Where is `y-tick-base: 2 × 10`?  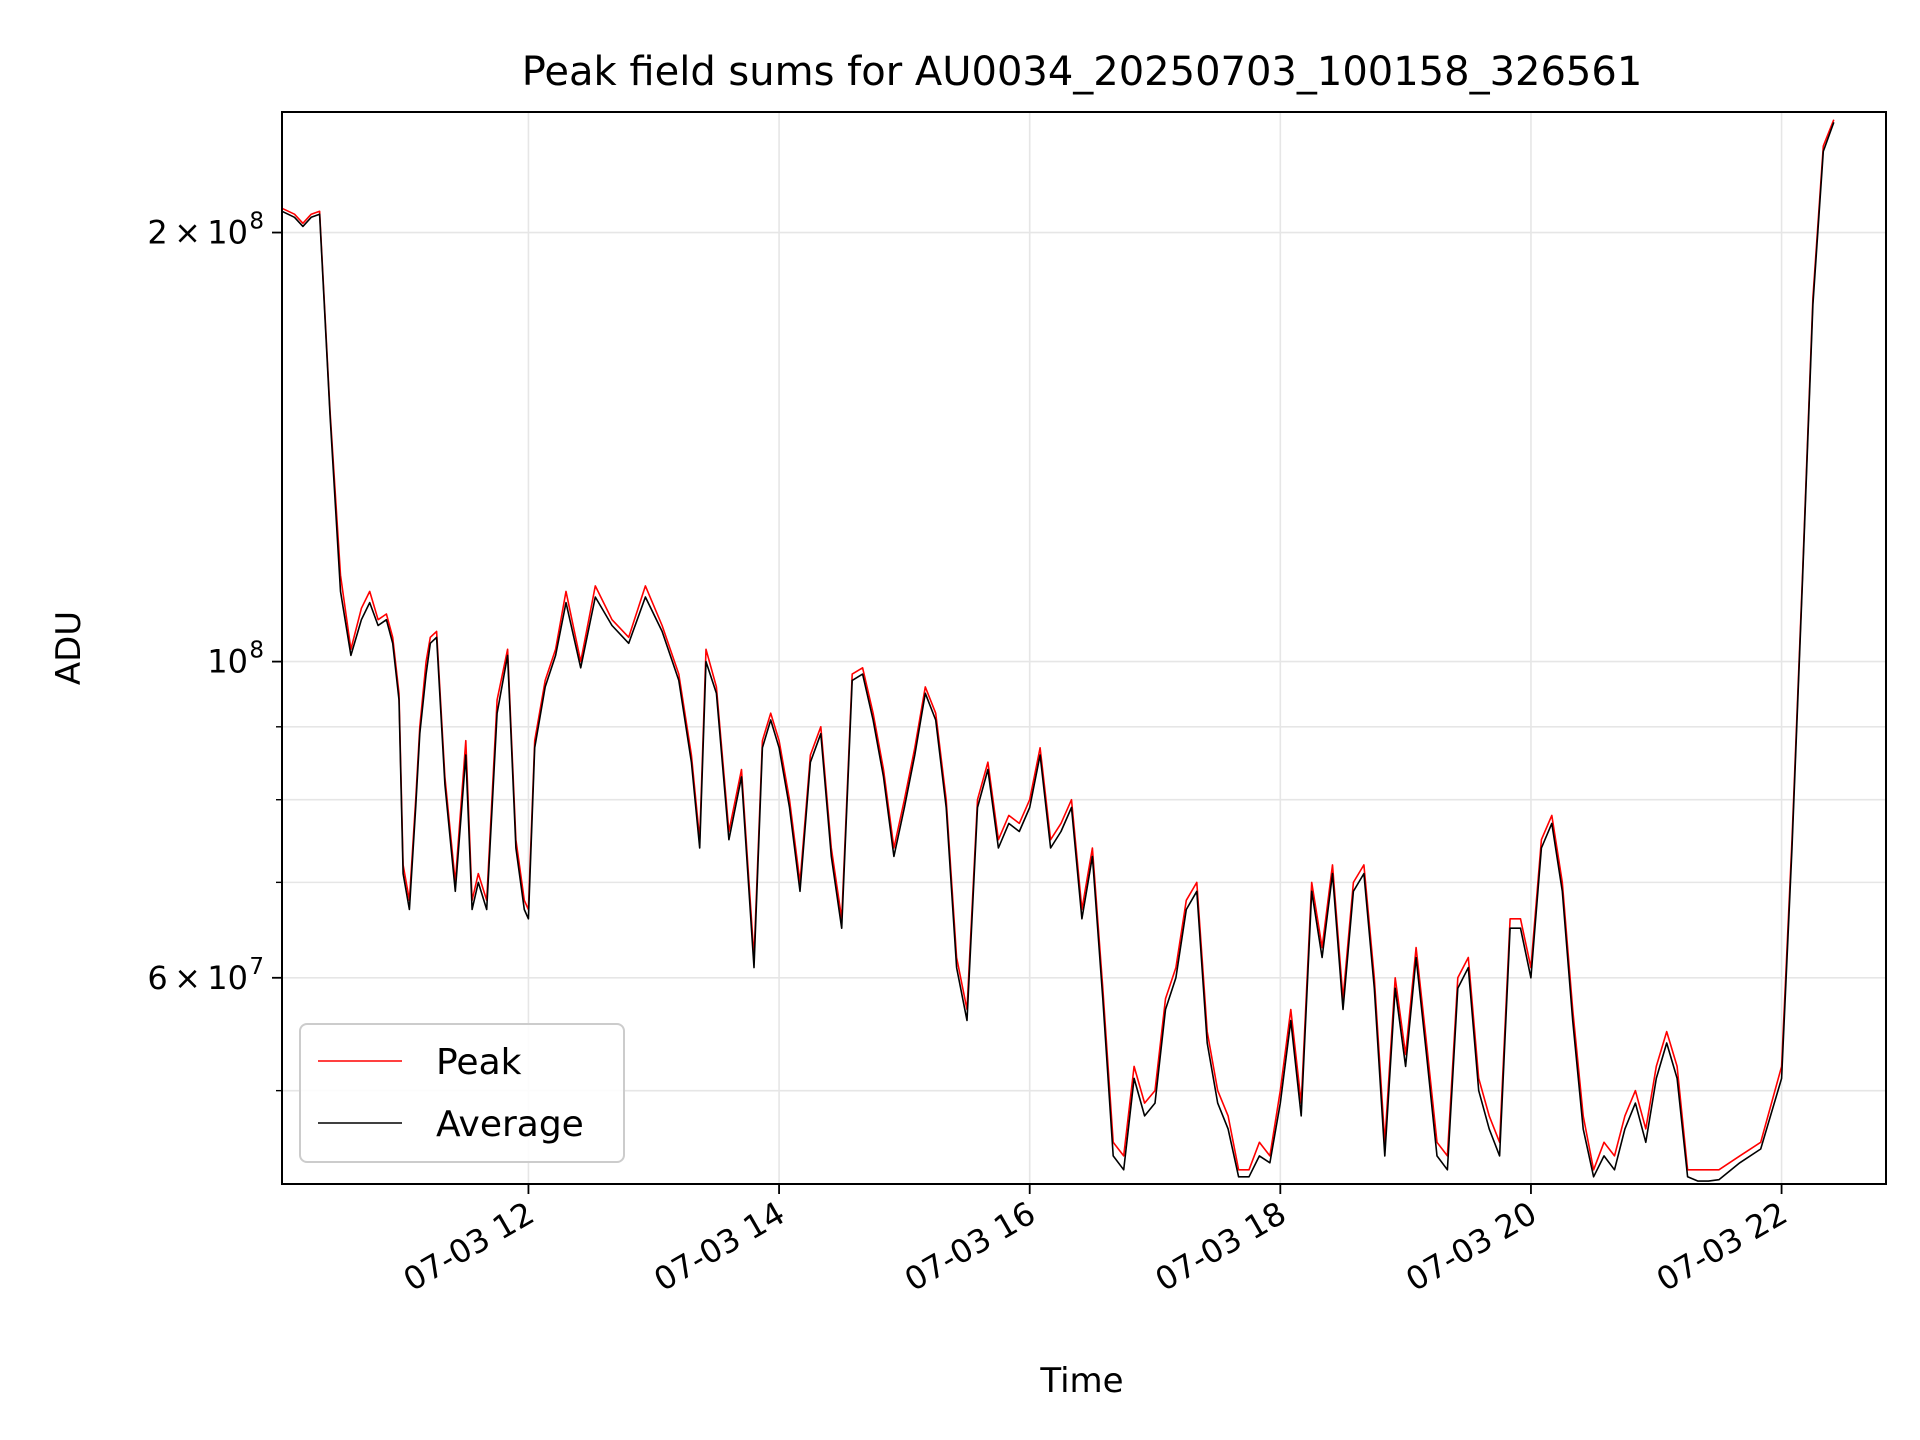
y-tick-base: 2 × 10 is located at coordinates (197, 233).